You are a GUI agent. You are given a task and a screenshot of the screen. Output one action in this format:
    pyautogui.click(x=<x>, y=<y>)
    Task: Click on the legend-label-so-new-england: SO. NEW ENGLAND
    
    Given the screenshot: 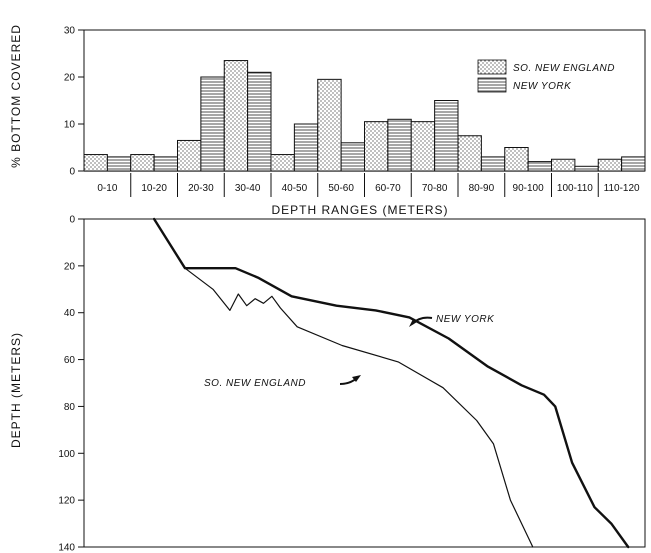 What is the action you would take?
    pyautogui.click(x=564, y=68)
    